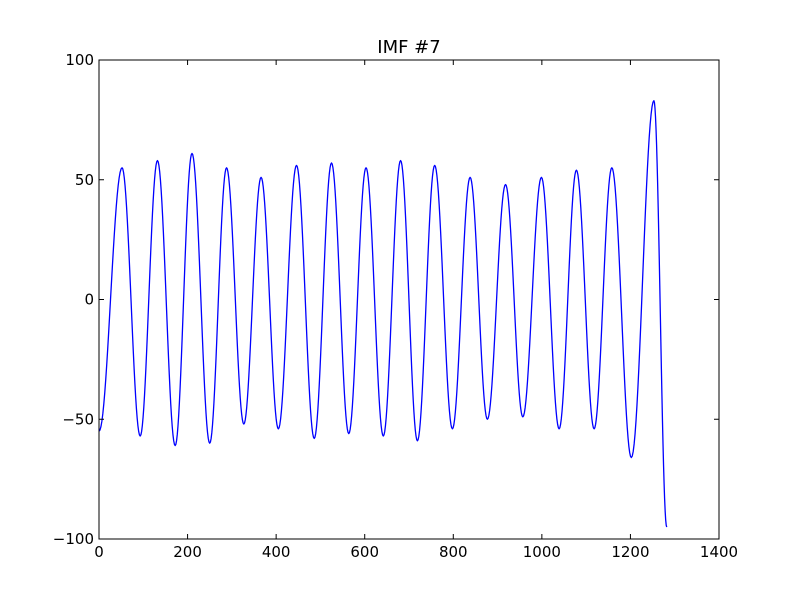 The image size is (800, 600). I want to click on y-tick-label: 100, so click(79, 60).